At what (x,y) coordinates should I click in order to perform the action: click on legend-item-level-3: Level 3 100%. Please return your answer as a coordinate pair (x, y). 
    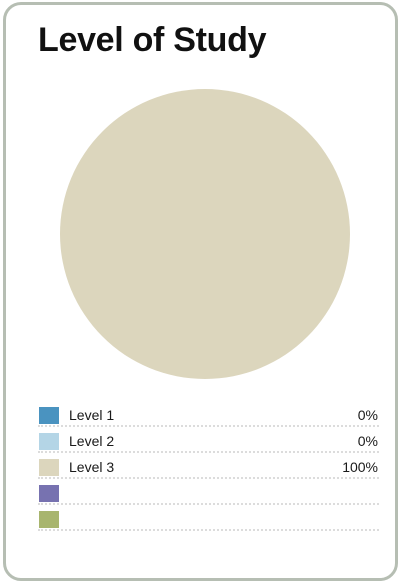
    Looking at the image, I should click on (208, 467).